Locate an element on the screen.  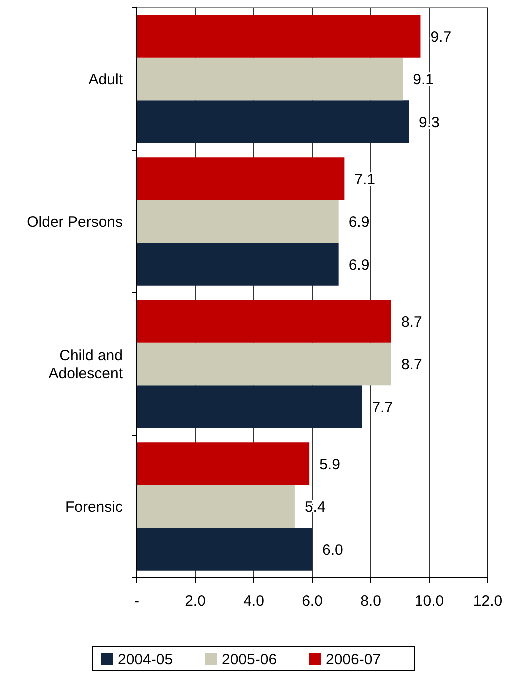
y-tick-label: Child and Adolescent is located at coordinates (86, 365).